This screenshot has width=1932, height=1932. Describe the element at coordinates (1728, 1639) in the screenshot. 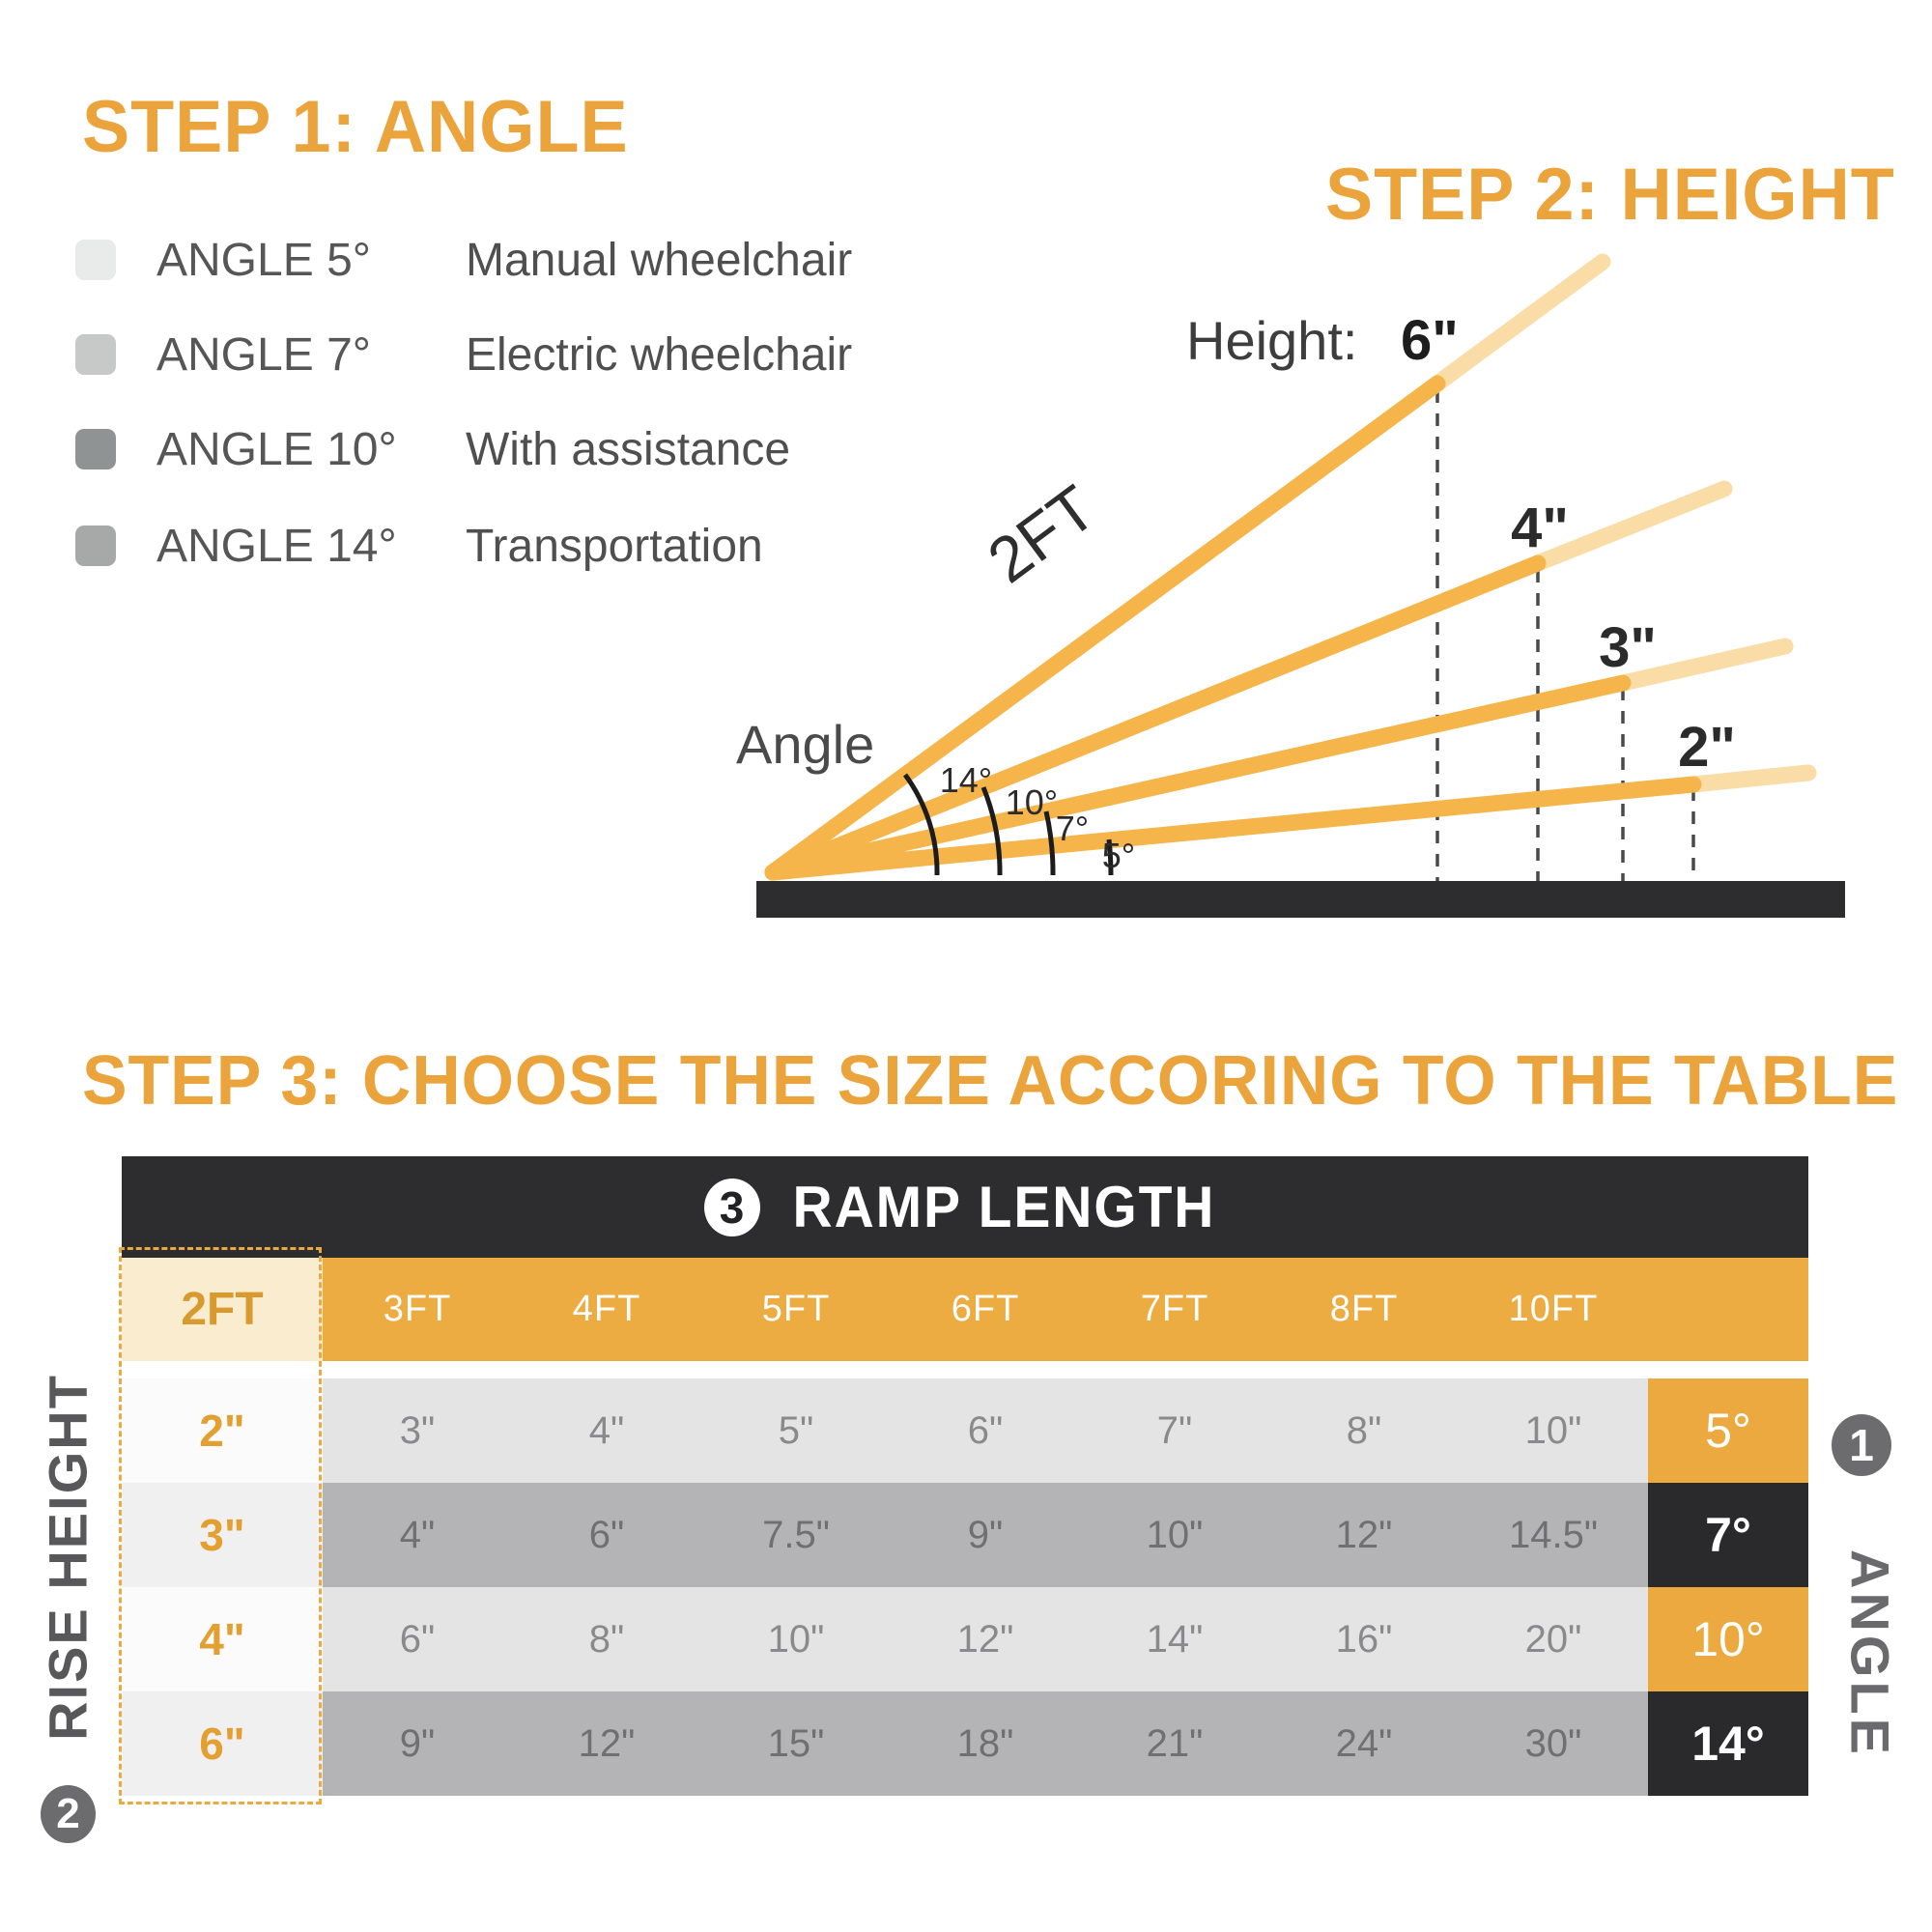

I see `angle-badge-10deg: 10°` at that location.